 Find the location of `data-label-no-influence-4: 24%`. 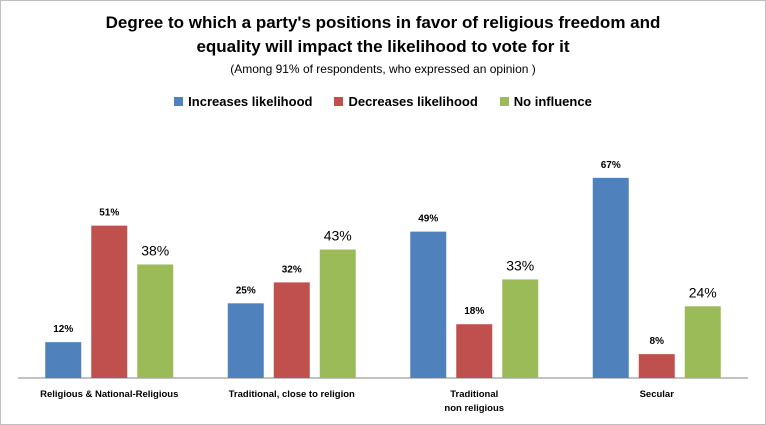

data-label-no-influence-4: 24% is located at coordinates (703, 292).